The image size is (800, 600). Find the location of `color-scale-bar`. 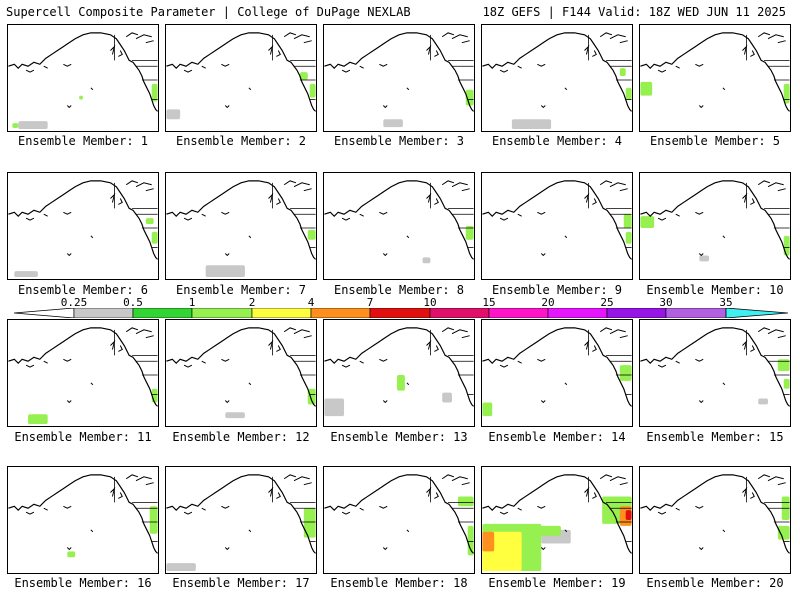

color-scale-bar is located at coordinates (401, 313).